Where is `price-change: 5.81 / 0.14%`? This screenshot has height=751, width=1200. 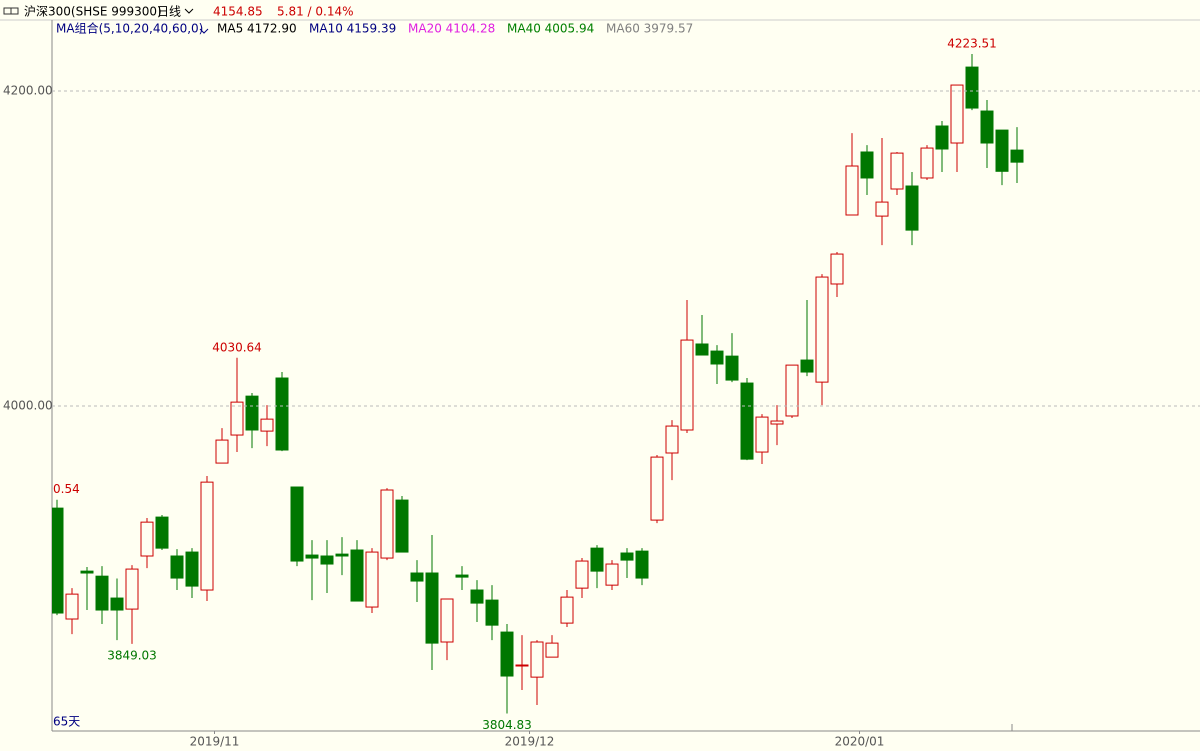
price-change: 5.81 / 0.14% is located at coordinates (315, 12).